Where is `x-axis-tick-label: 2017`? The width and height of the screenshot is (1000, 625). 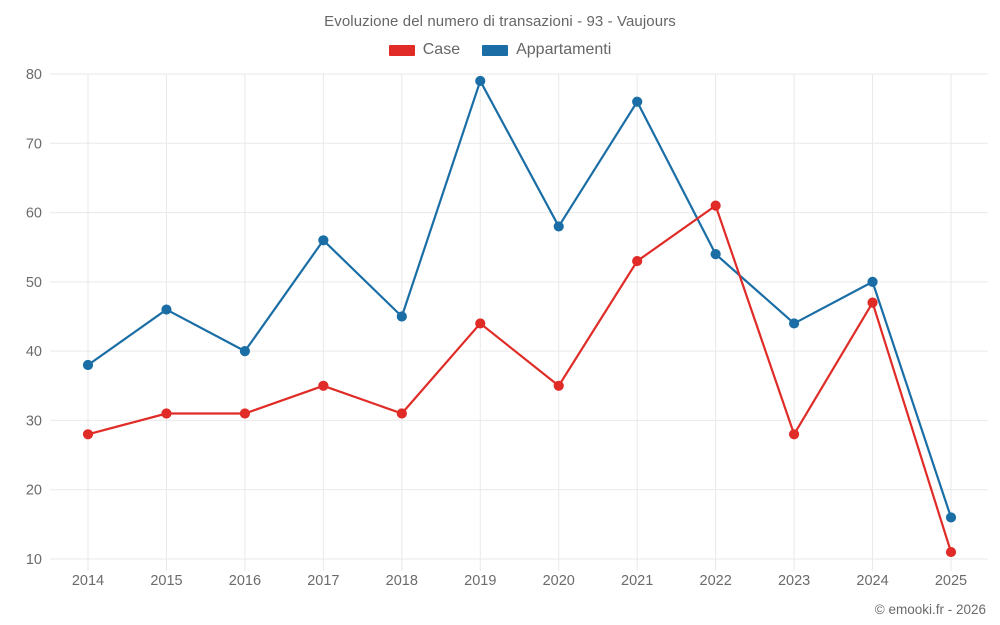
x-axis-tick-label: 2017 is located at coordinates (323, 581).